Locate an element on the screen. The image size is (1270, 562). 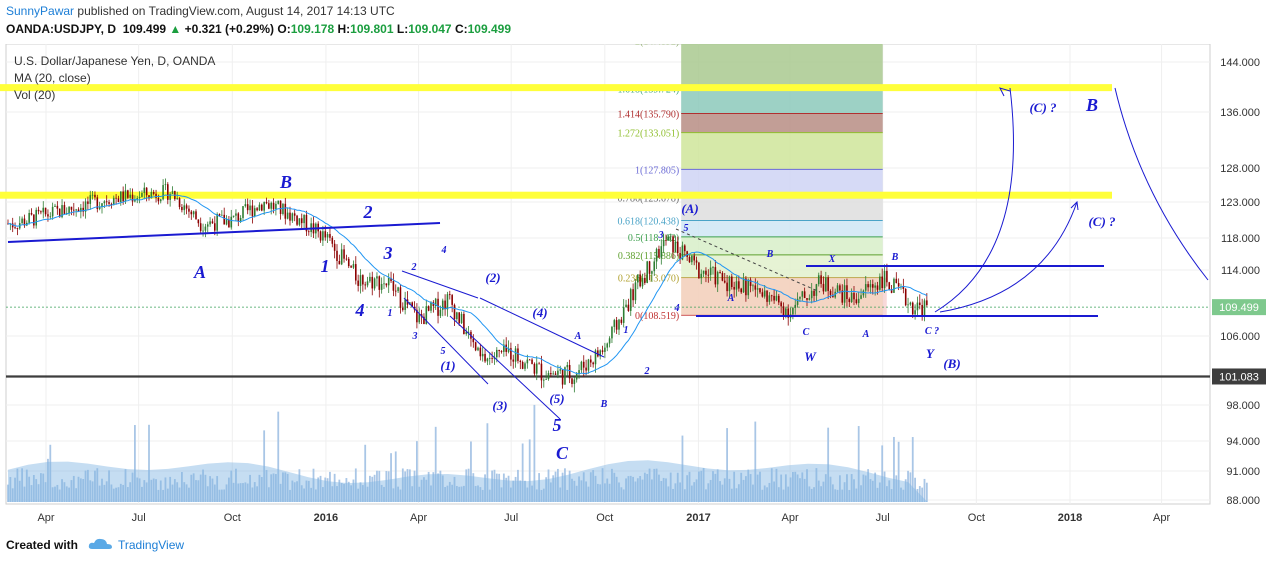
tradingview-link: TradingView is located at coordinates (151, 545).